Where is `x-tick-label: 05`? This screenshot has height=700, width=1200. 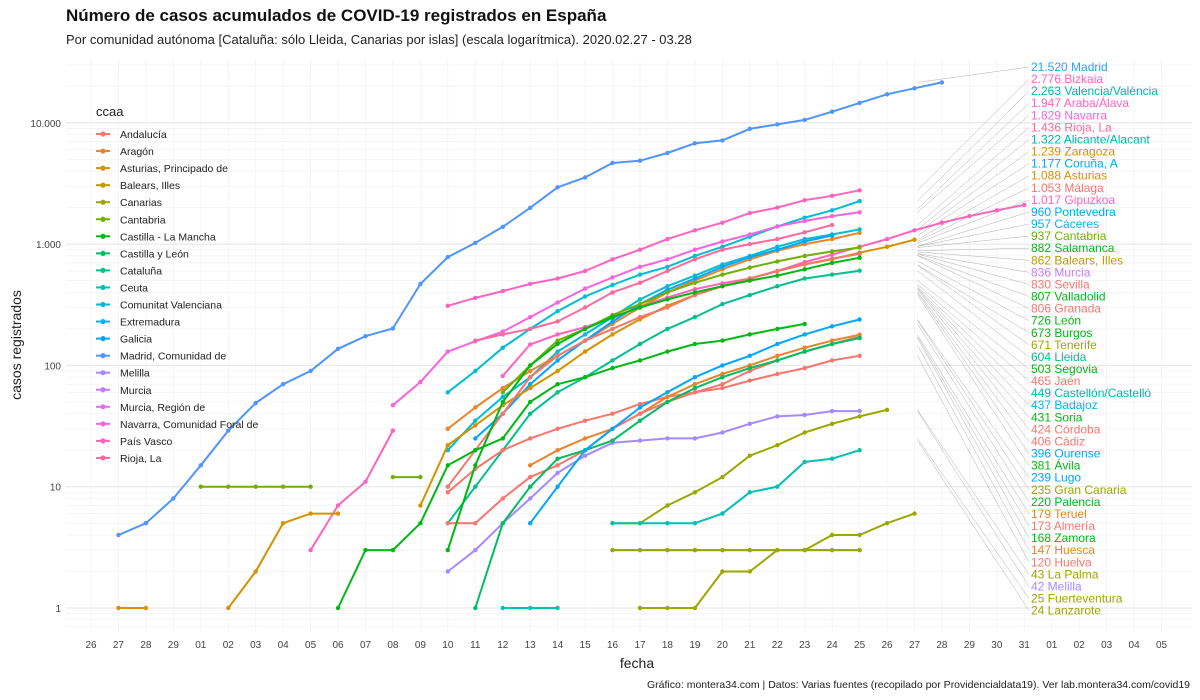
x-tick-label: 05 is located at coordinates (1162, 645).